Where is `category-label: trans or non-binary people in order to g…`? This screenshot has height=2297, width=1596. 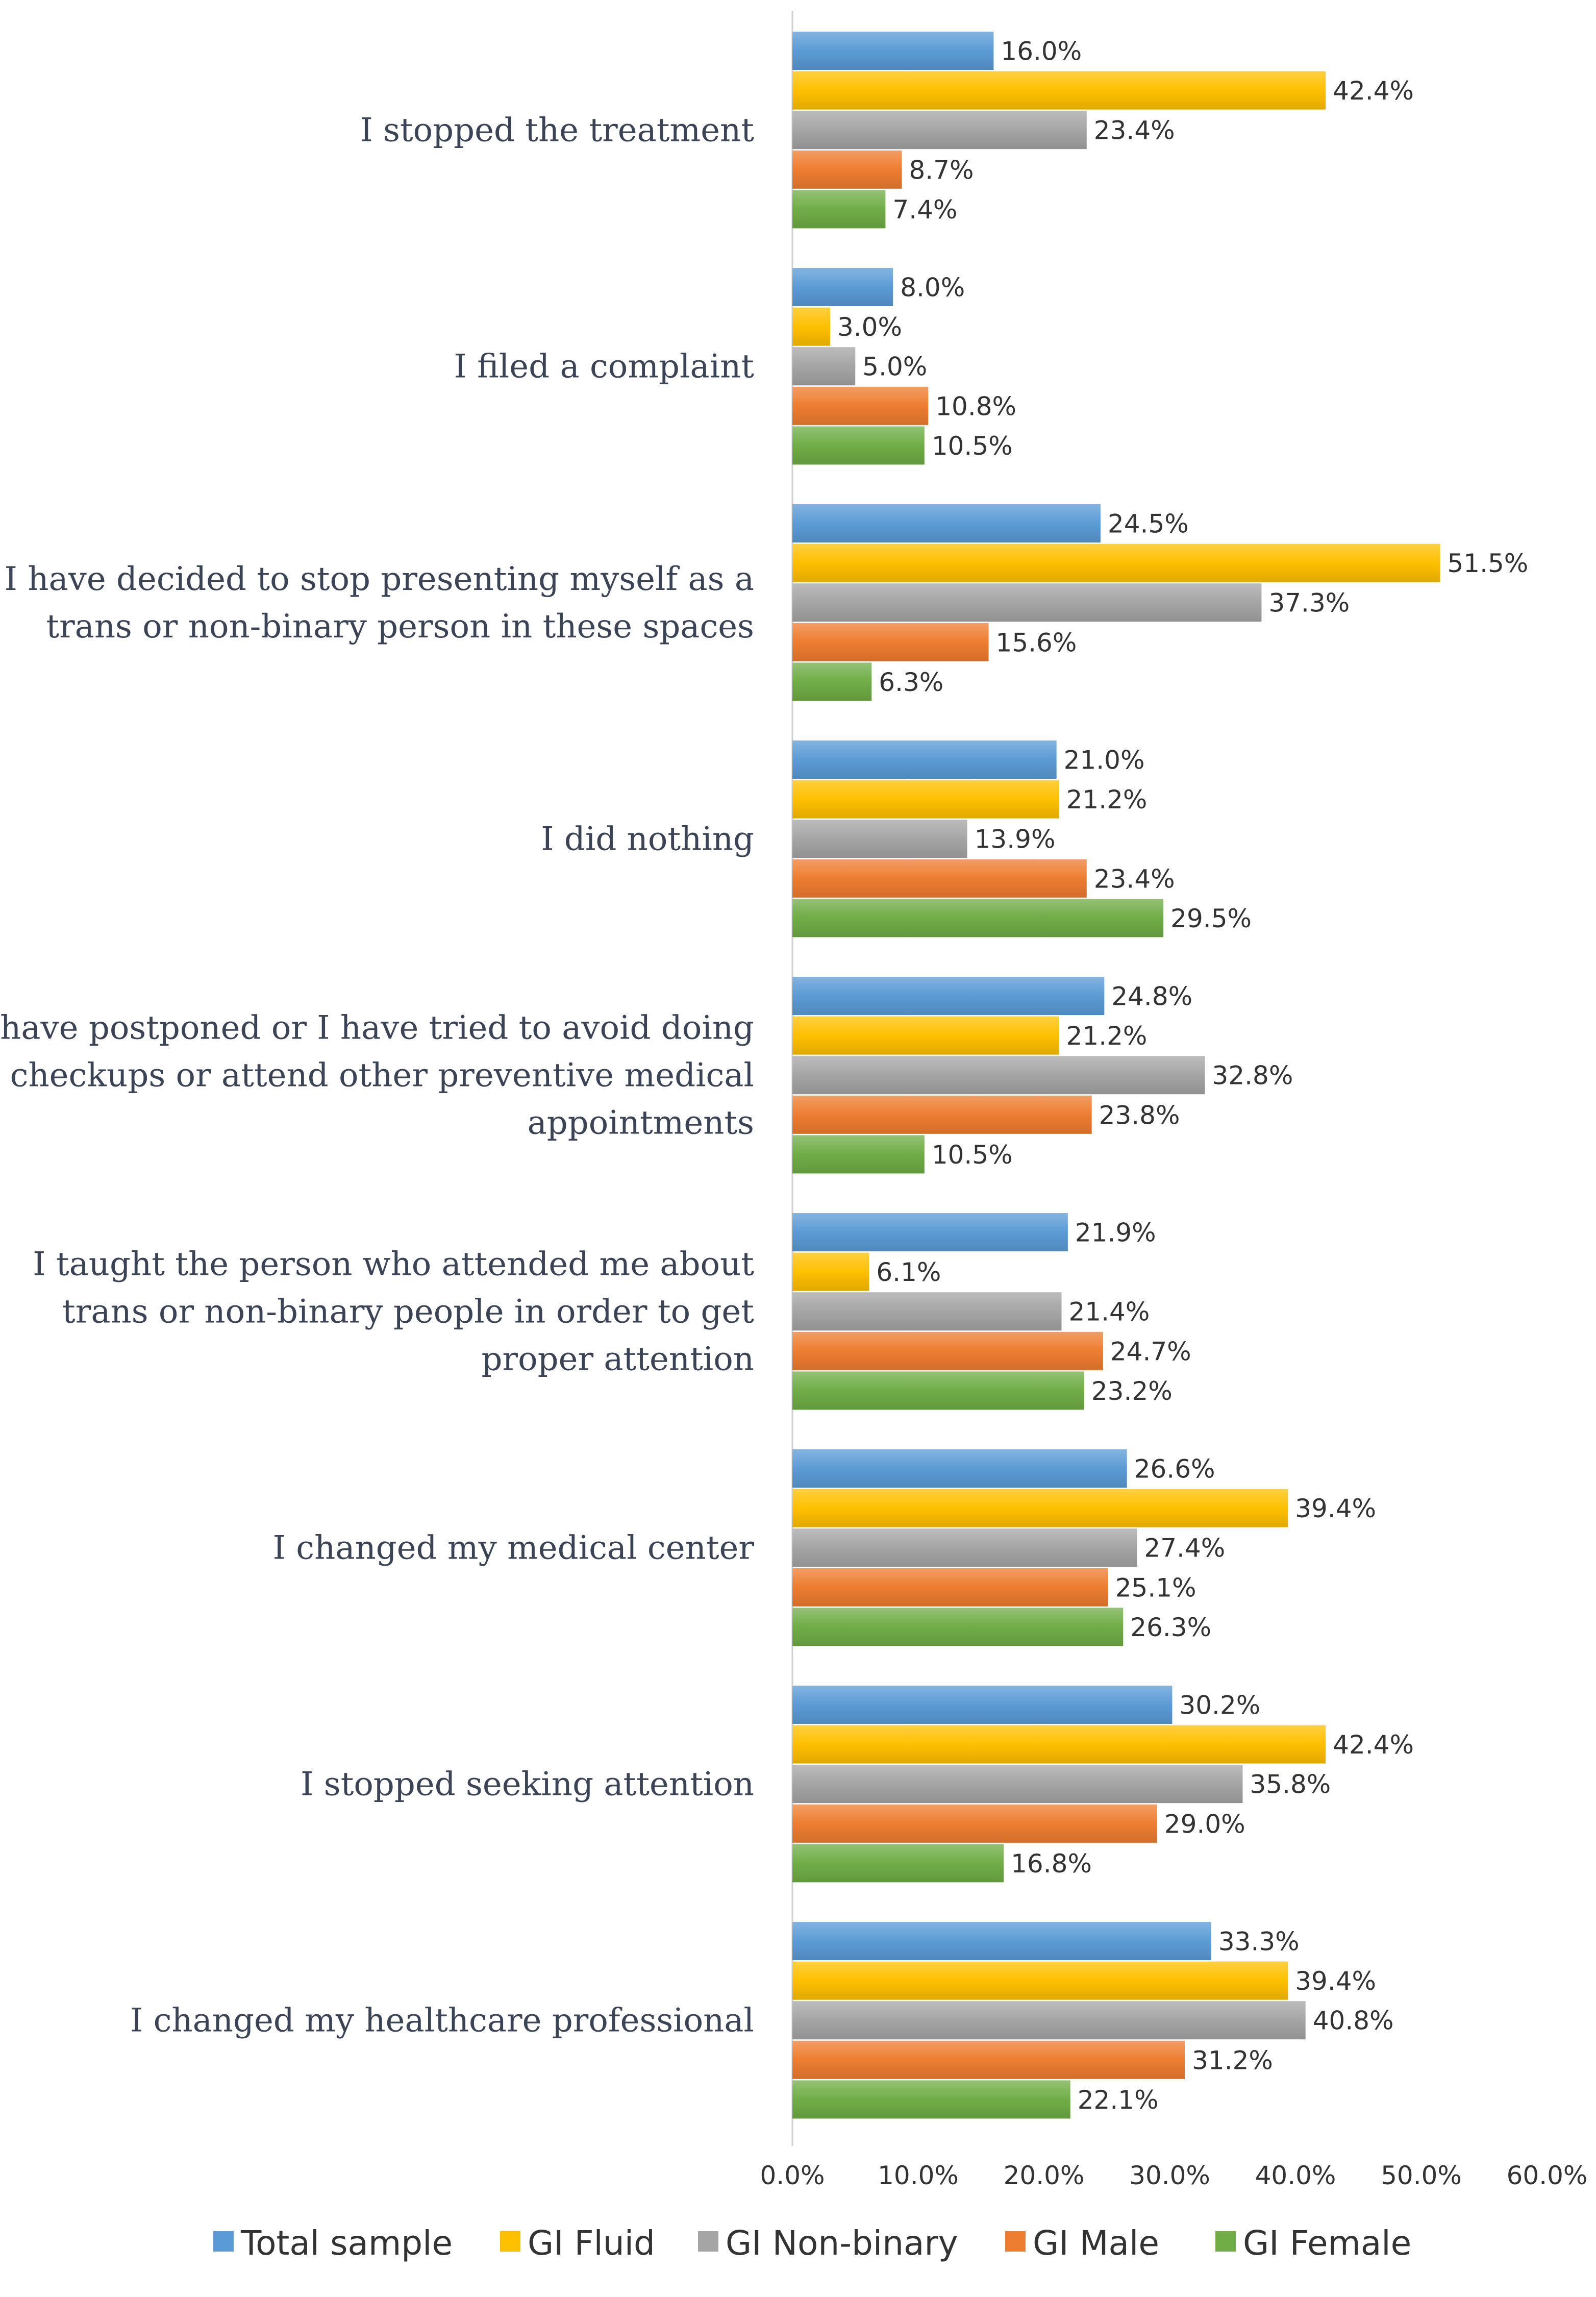 category-label: trans or non-binary people in order to g… is located at coordinates (408, 1312).